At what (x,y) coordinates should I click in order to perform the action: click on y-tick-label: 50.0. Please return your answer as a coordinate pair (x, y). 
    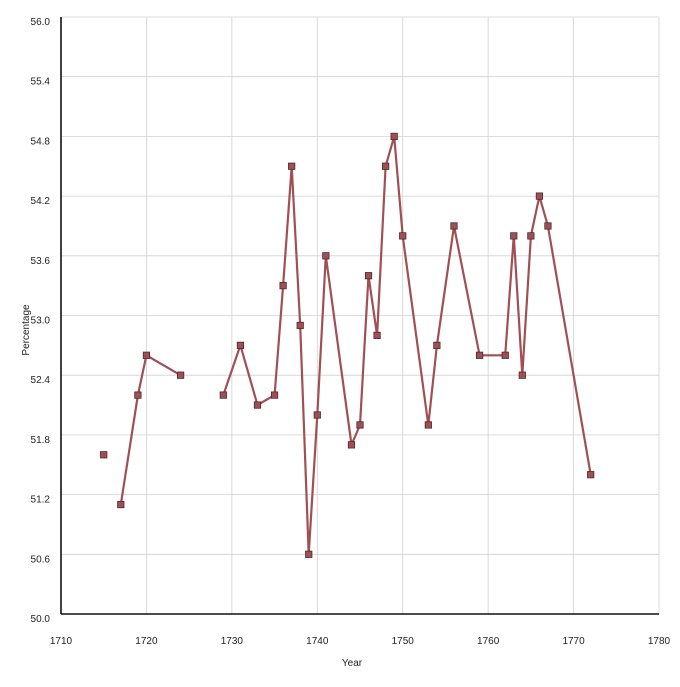
    Looking at the image, I should click on (41, 619).